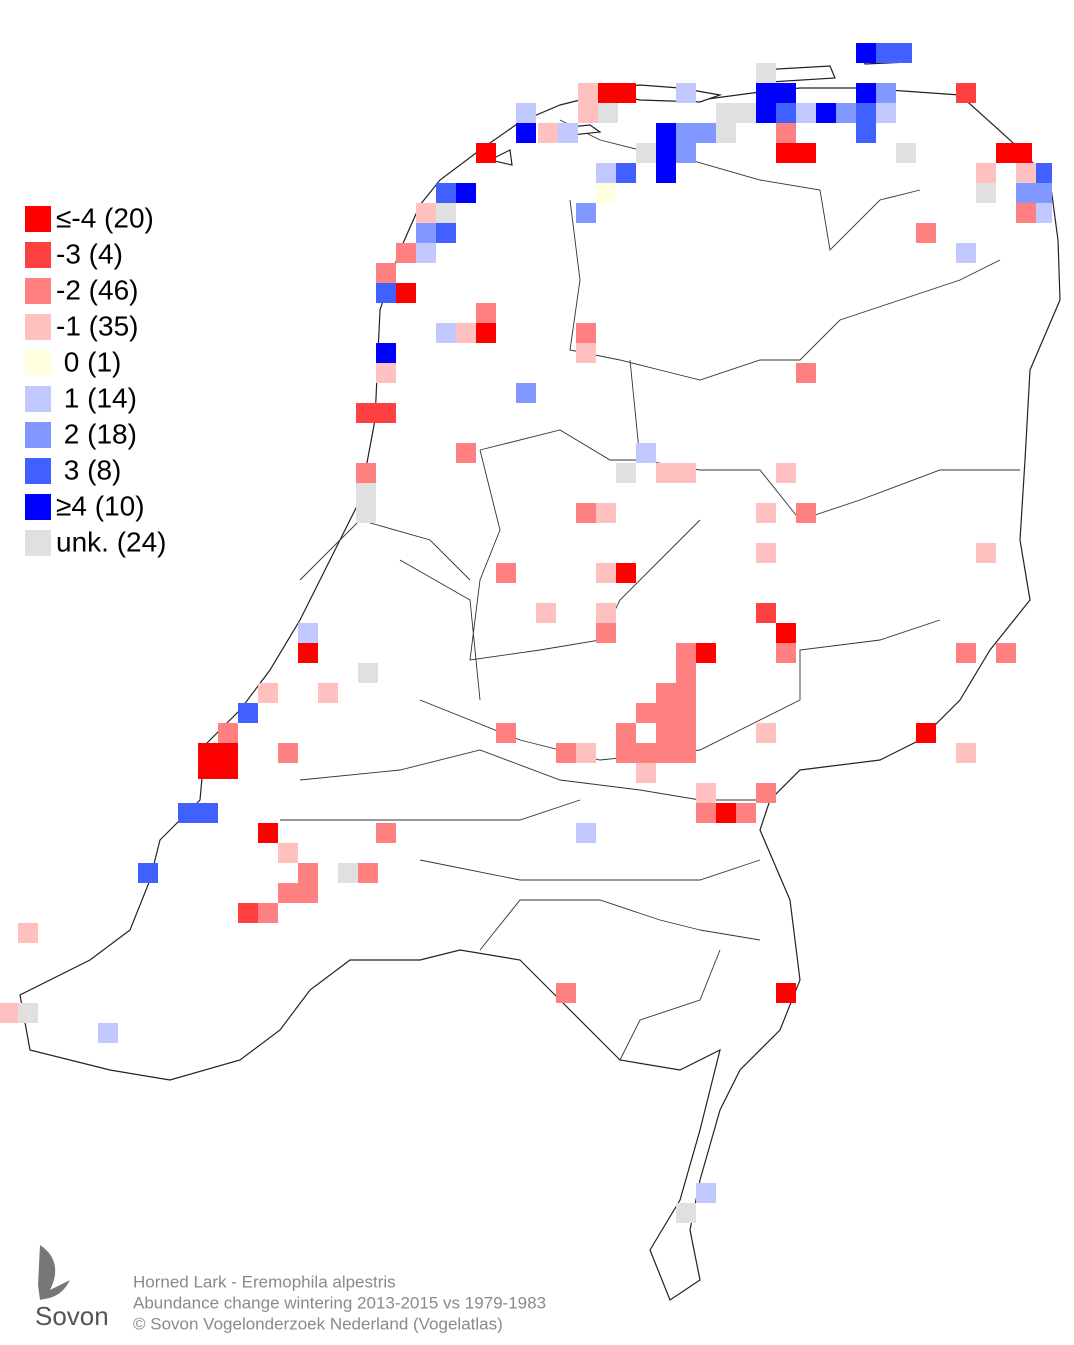 Image resolution: width=1074 pixels, height=1345 pixels. I want to click on legend-label: unk. (24), so click(111, 541).